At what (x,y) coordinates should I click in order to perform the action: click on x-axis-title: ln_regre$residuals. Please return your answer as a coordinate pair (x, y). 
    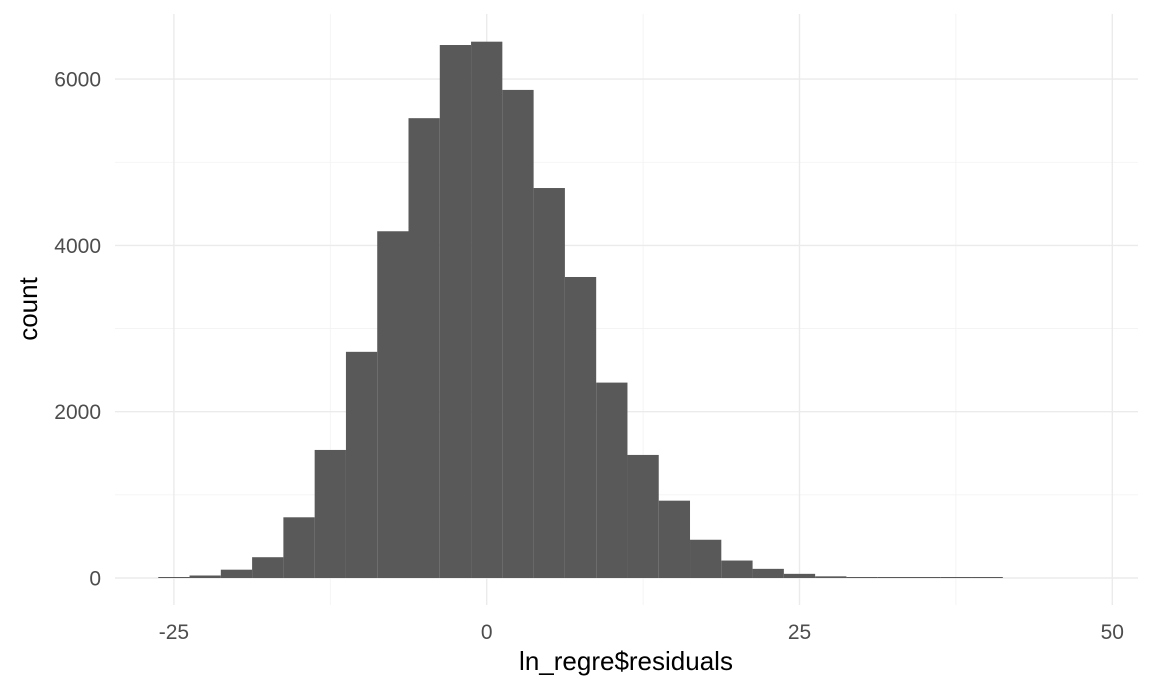
    Looking at the image, I should click on (626, 661).